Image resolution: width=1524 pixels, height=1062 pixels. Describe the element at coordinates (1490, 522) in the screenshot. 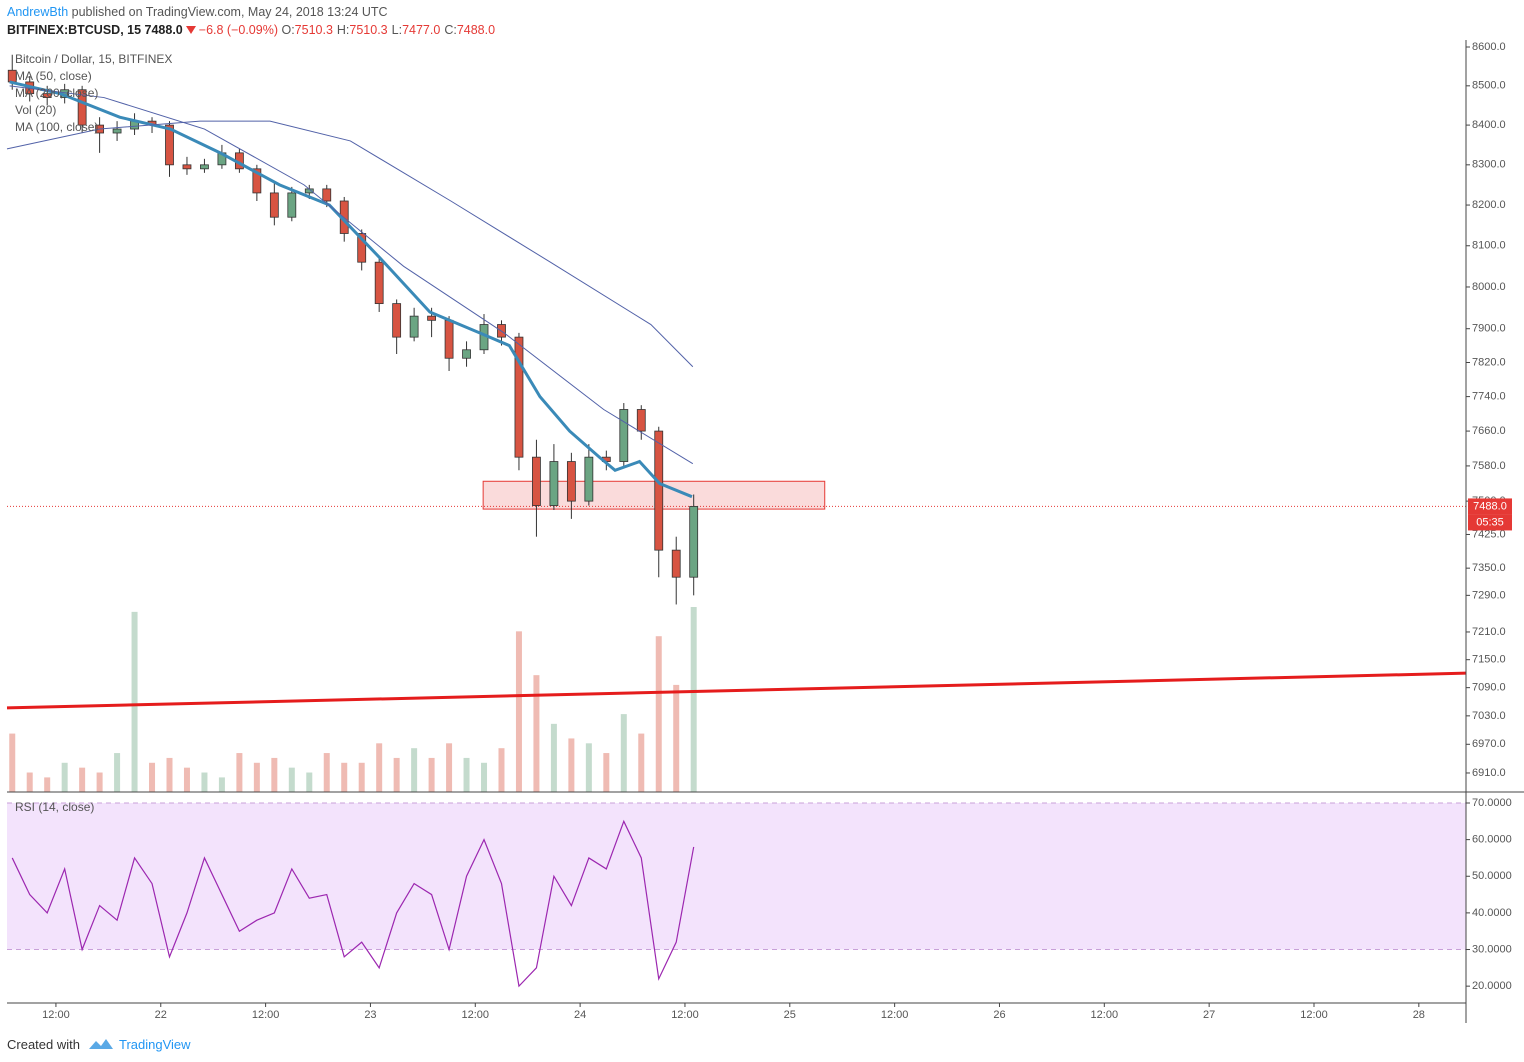

I see `countdown-bg` at that location.